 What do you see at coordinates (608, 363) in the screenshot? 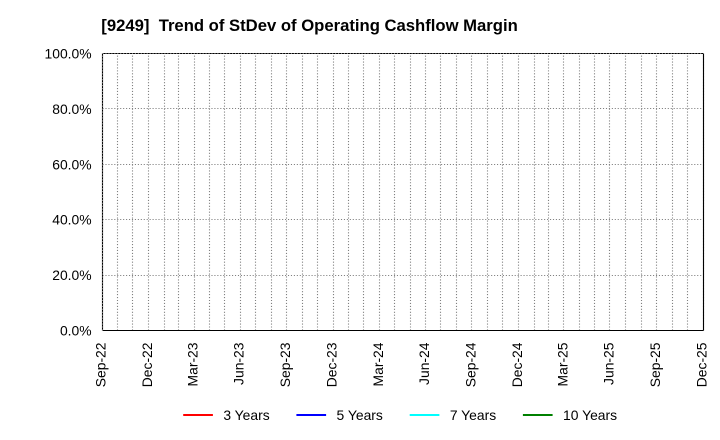
I see `svg-text: Jun-25` at bounding box center [608, 363].